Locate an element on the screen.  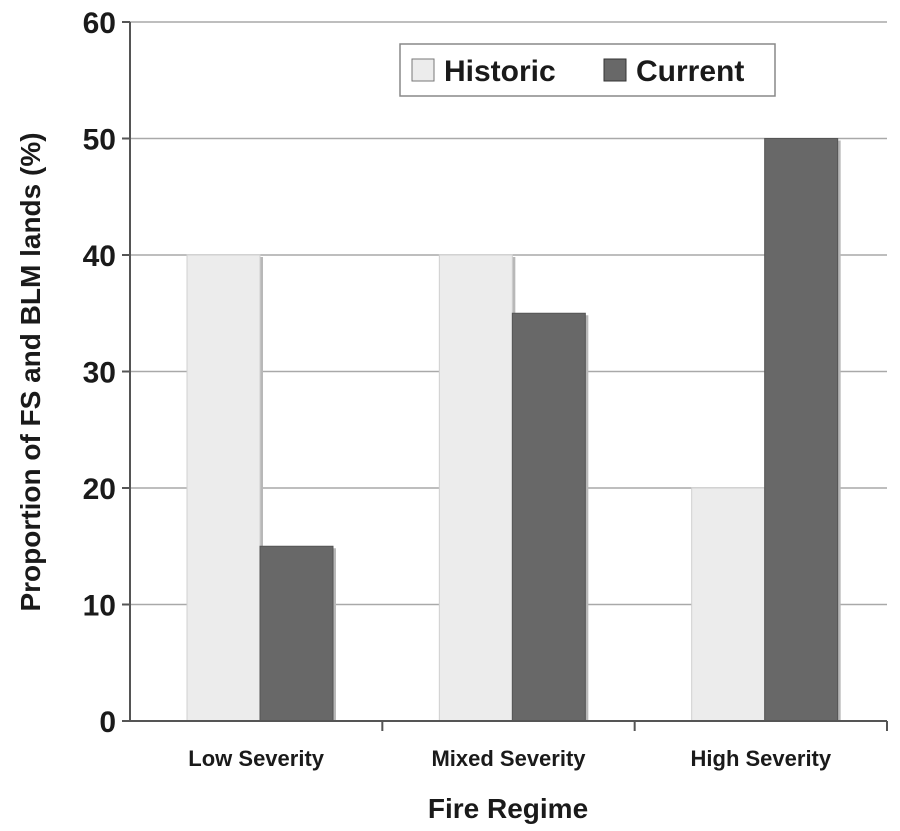
legend-box is located at coordinates (587, 70).